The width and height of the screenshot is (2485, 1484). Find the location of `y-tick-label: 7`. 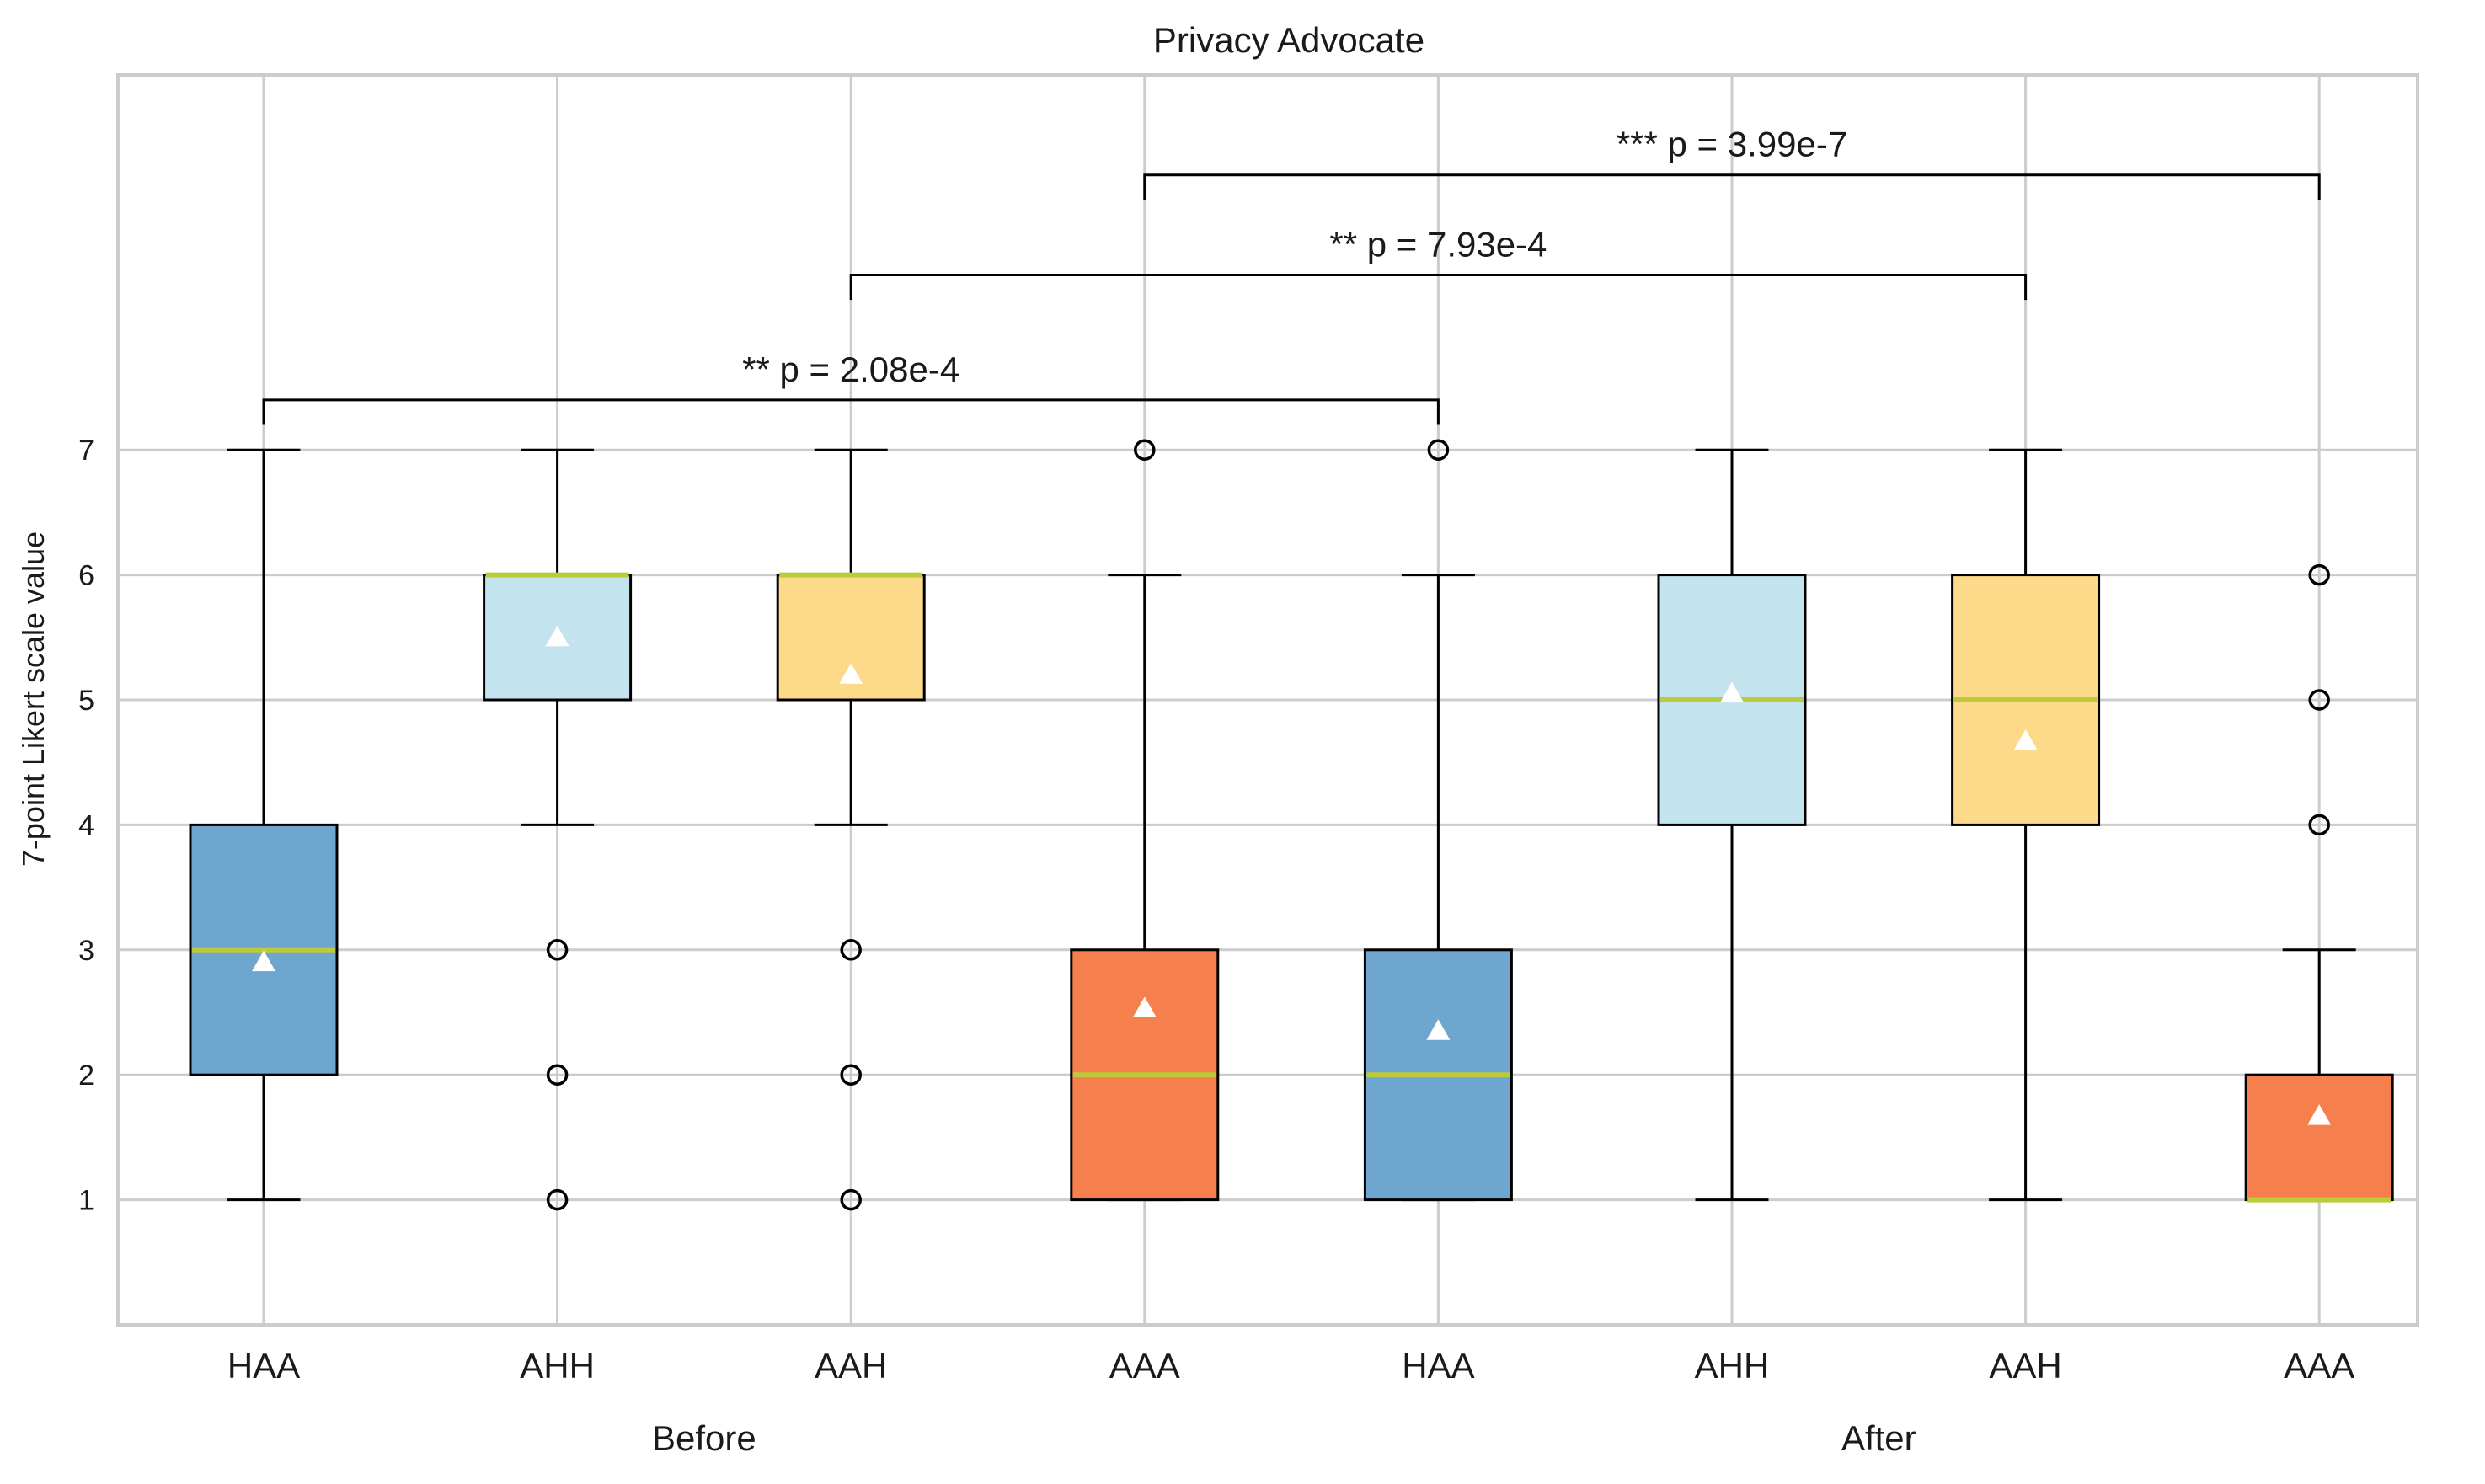

y-tick-label: 7 is located at coordinates (86, 451).